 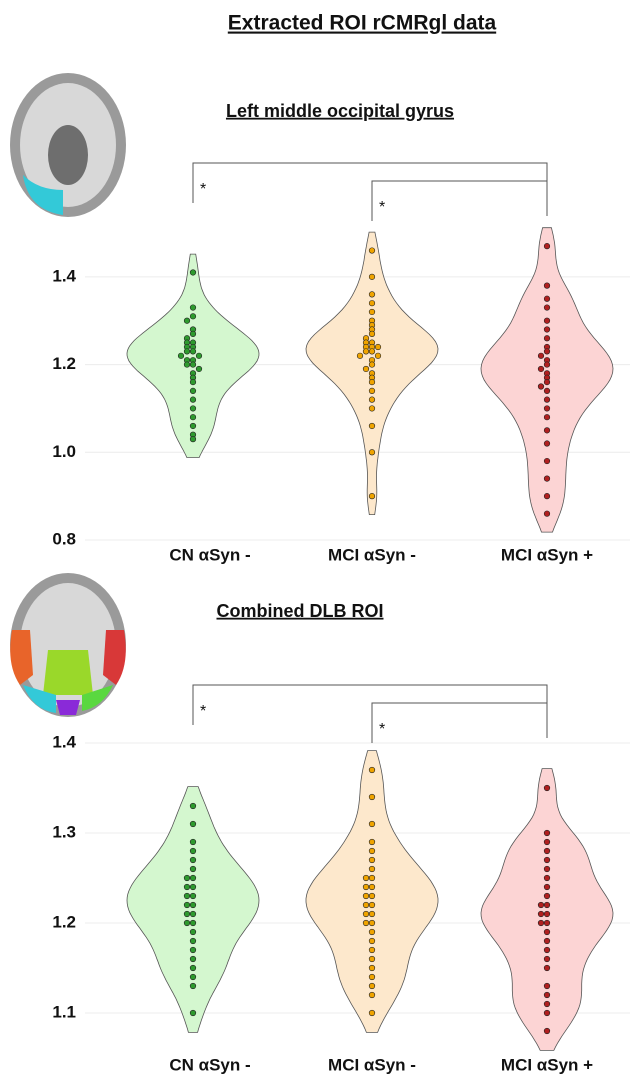 What do you see at coordinates (64, 741) in the screenshot?
I see `y-tick-label: 1.4` at bounding box center [64, 741].